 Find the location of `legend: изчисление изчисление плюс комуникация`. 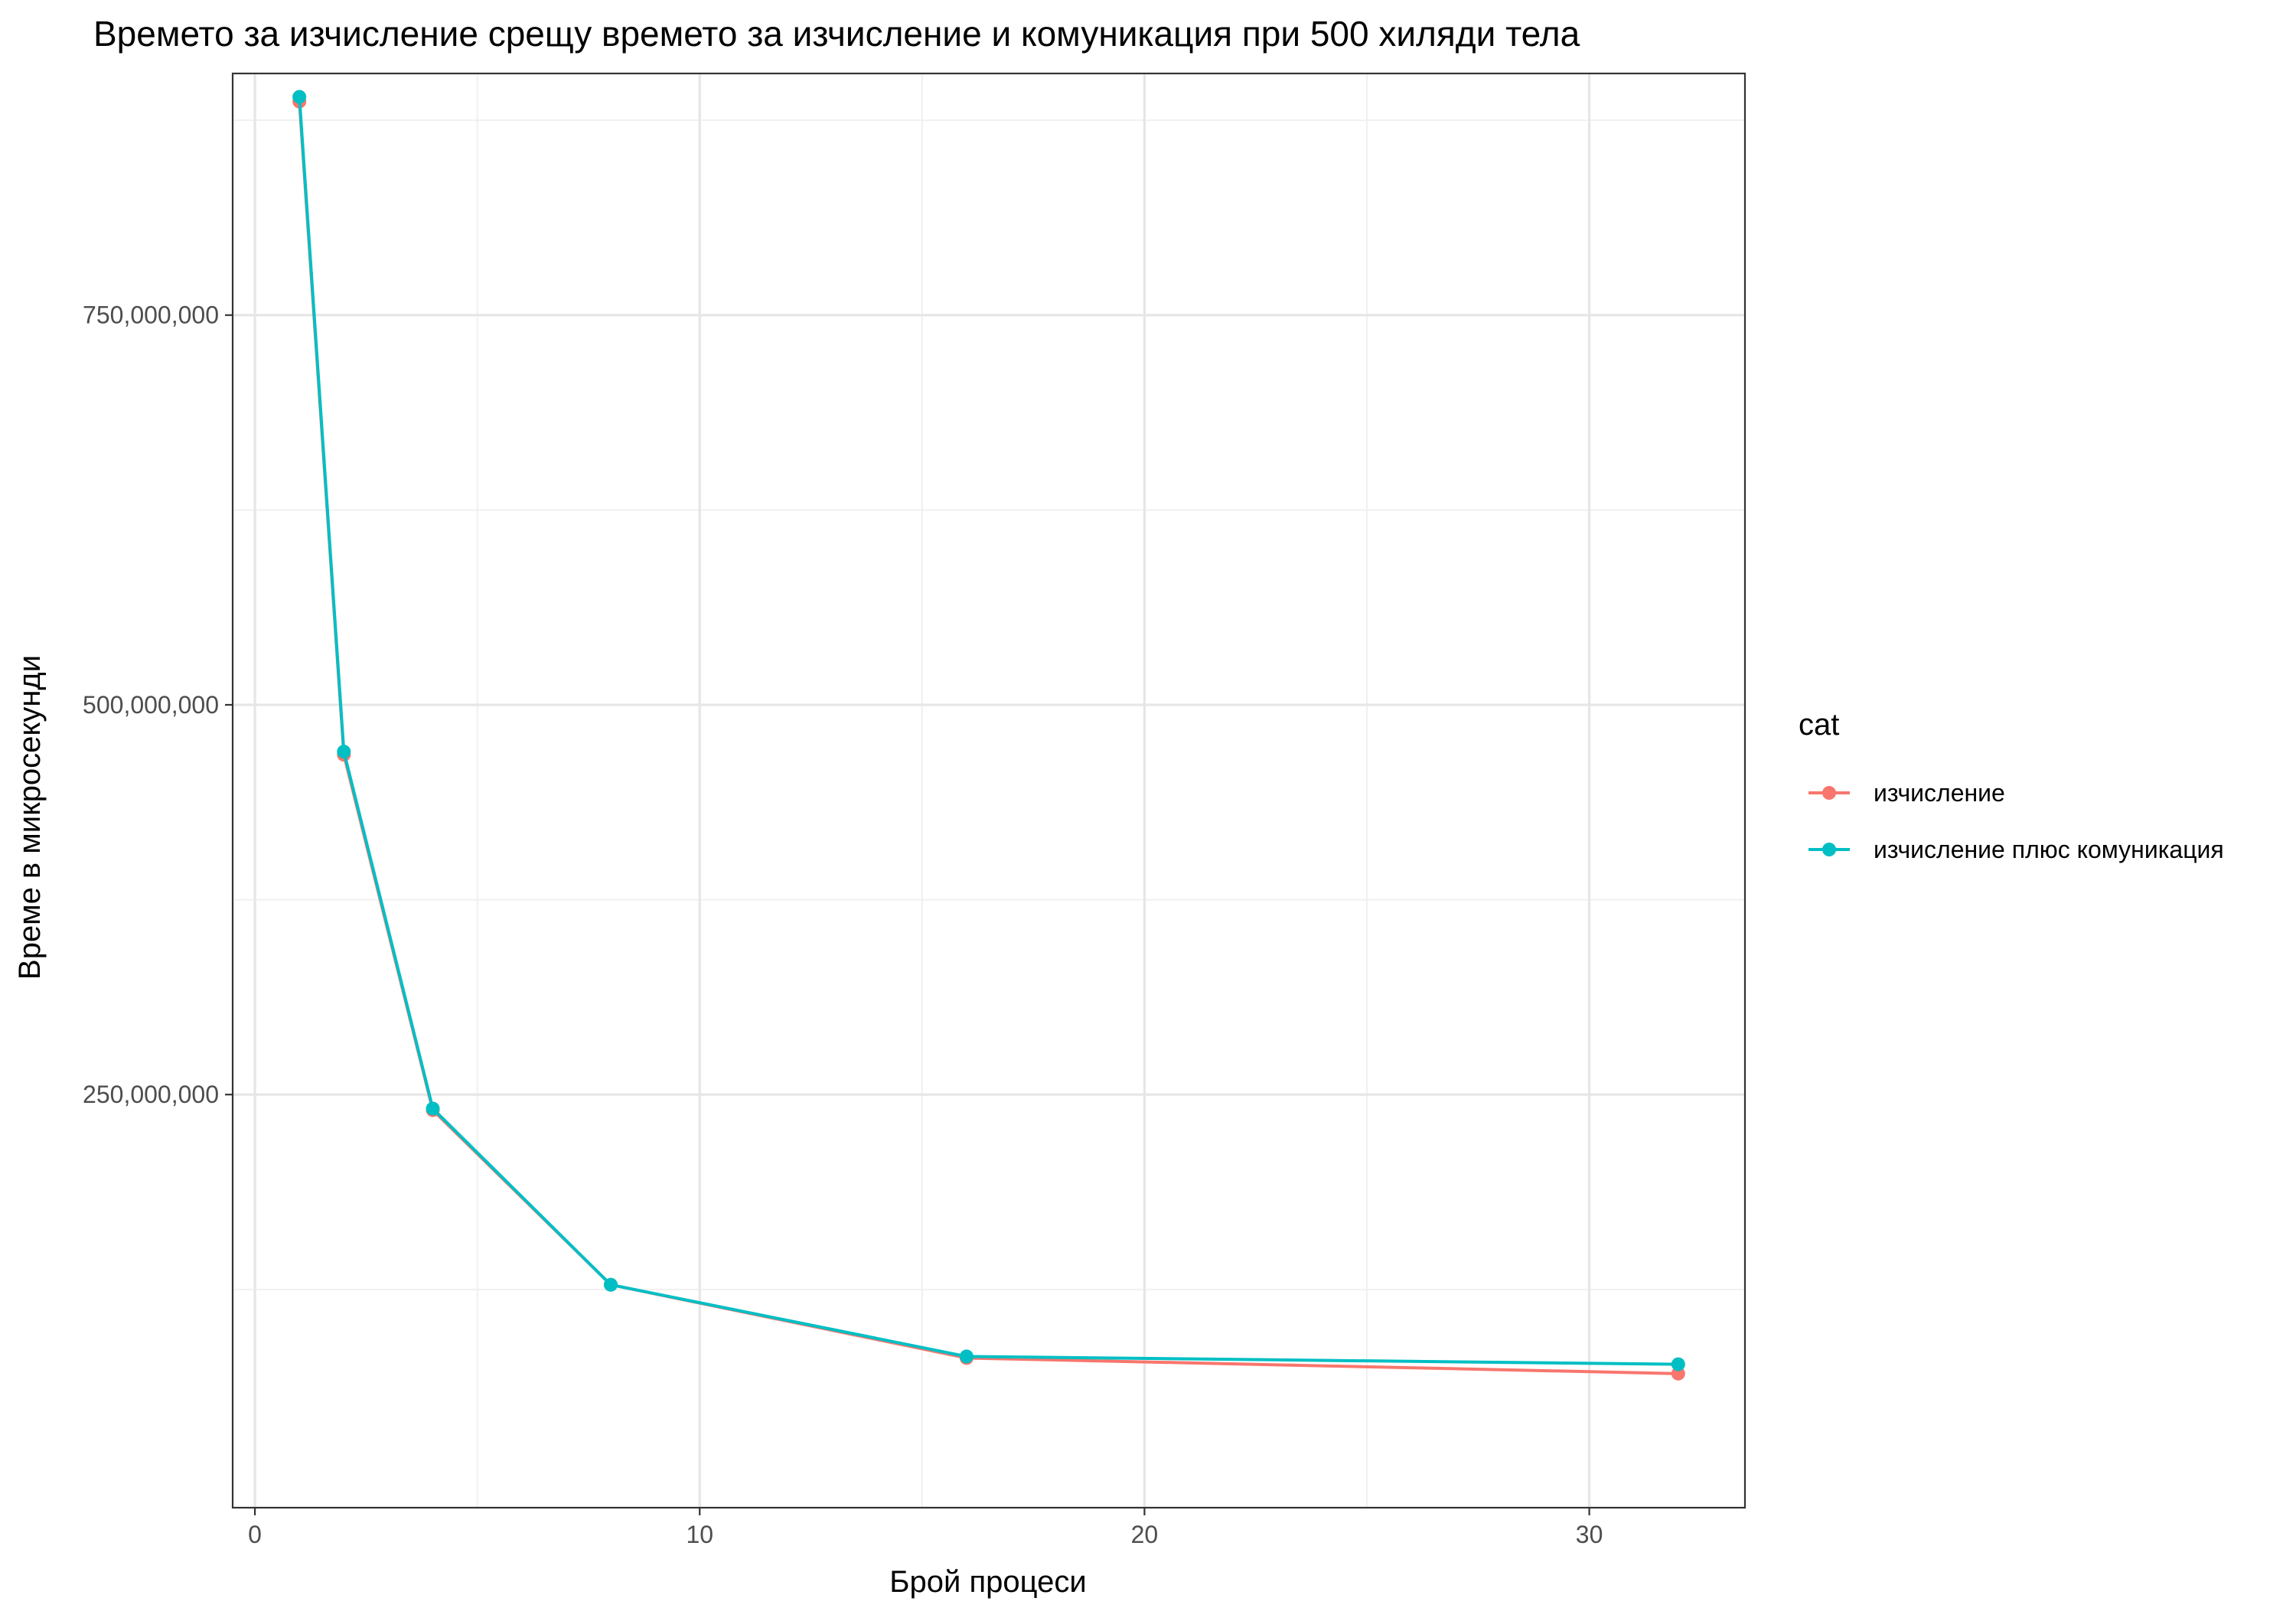

legend: изчисление изчисление плюс комуникация is located at coordinates (2016, 821).